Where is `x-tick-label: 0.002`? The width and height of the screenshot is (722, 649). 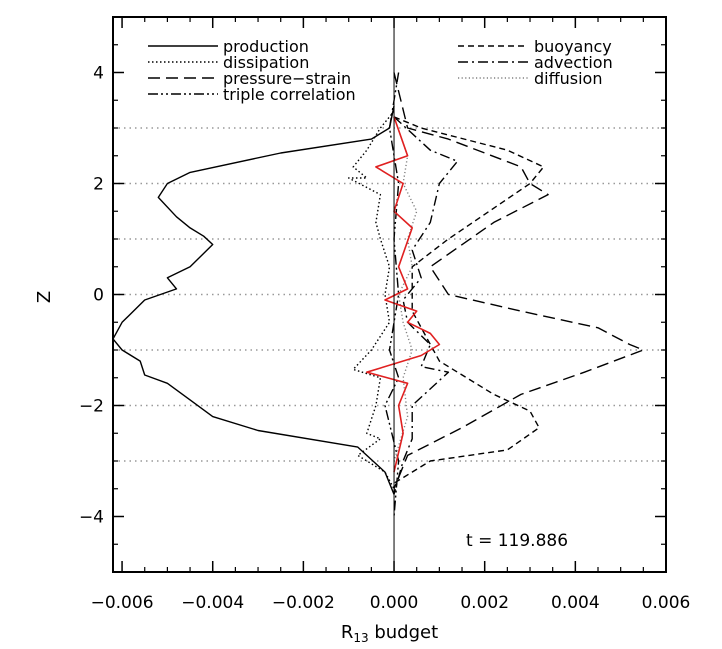 x-tick-label: 0.002 is located at coordinates (484, 603).